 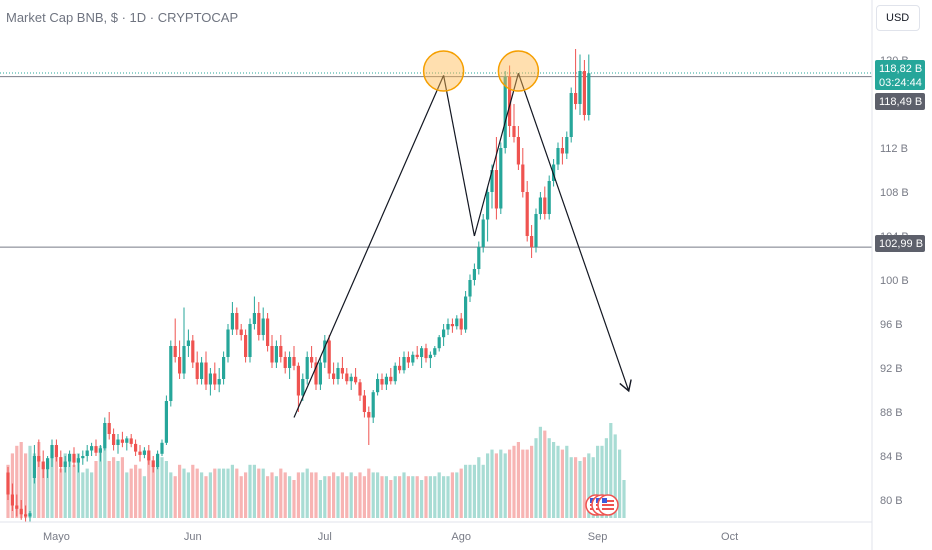 I want to click on us-flag-icon, so click(x=608, y=509).